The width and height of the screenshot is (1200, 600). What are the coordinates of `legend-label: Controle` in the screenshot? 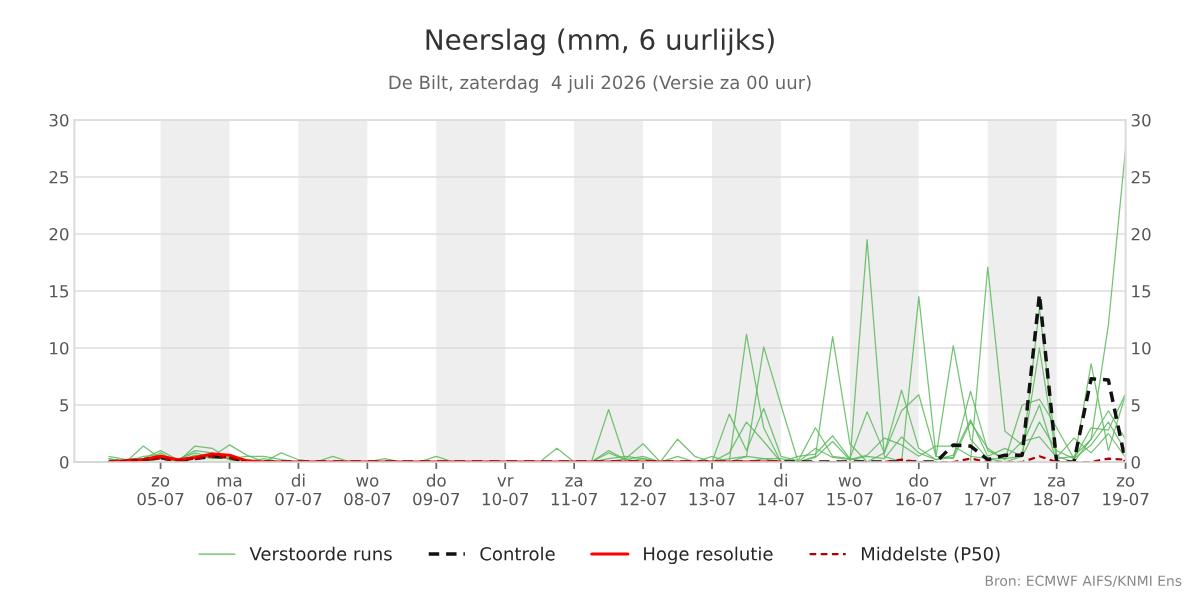 It's located at (517, 553).